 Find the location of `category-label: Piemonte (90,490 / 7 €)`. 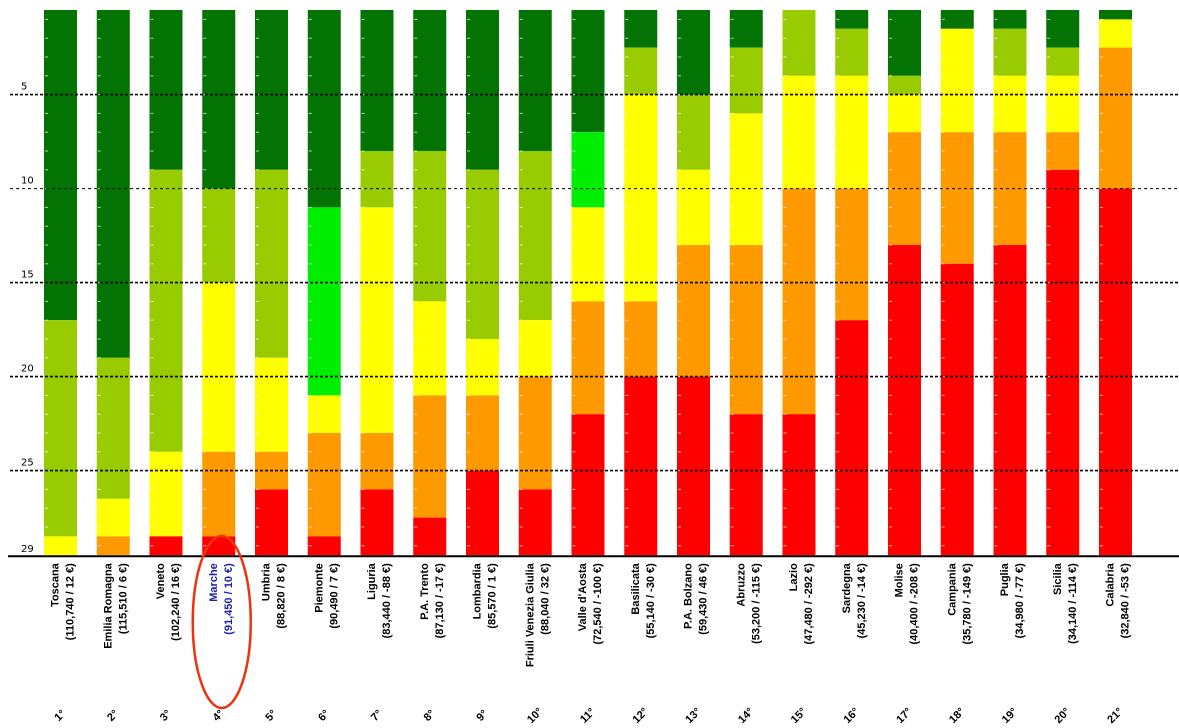

category-label: Piemonte (90,490 / 7 €) is located at coordinates (326, 596).